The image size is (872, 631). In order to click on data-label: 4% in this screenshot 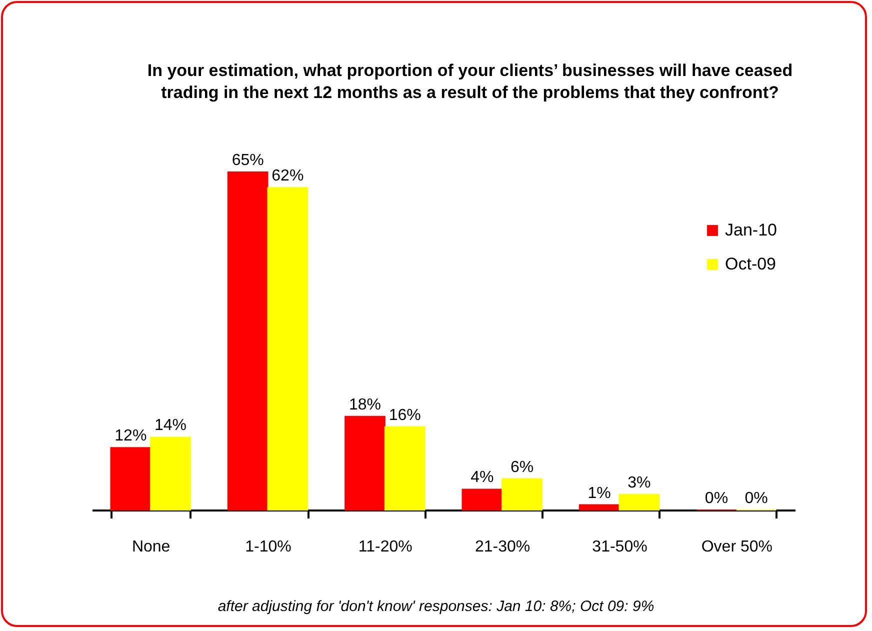, I will do `click(482, 477)`.